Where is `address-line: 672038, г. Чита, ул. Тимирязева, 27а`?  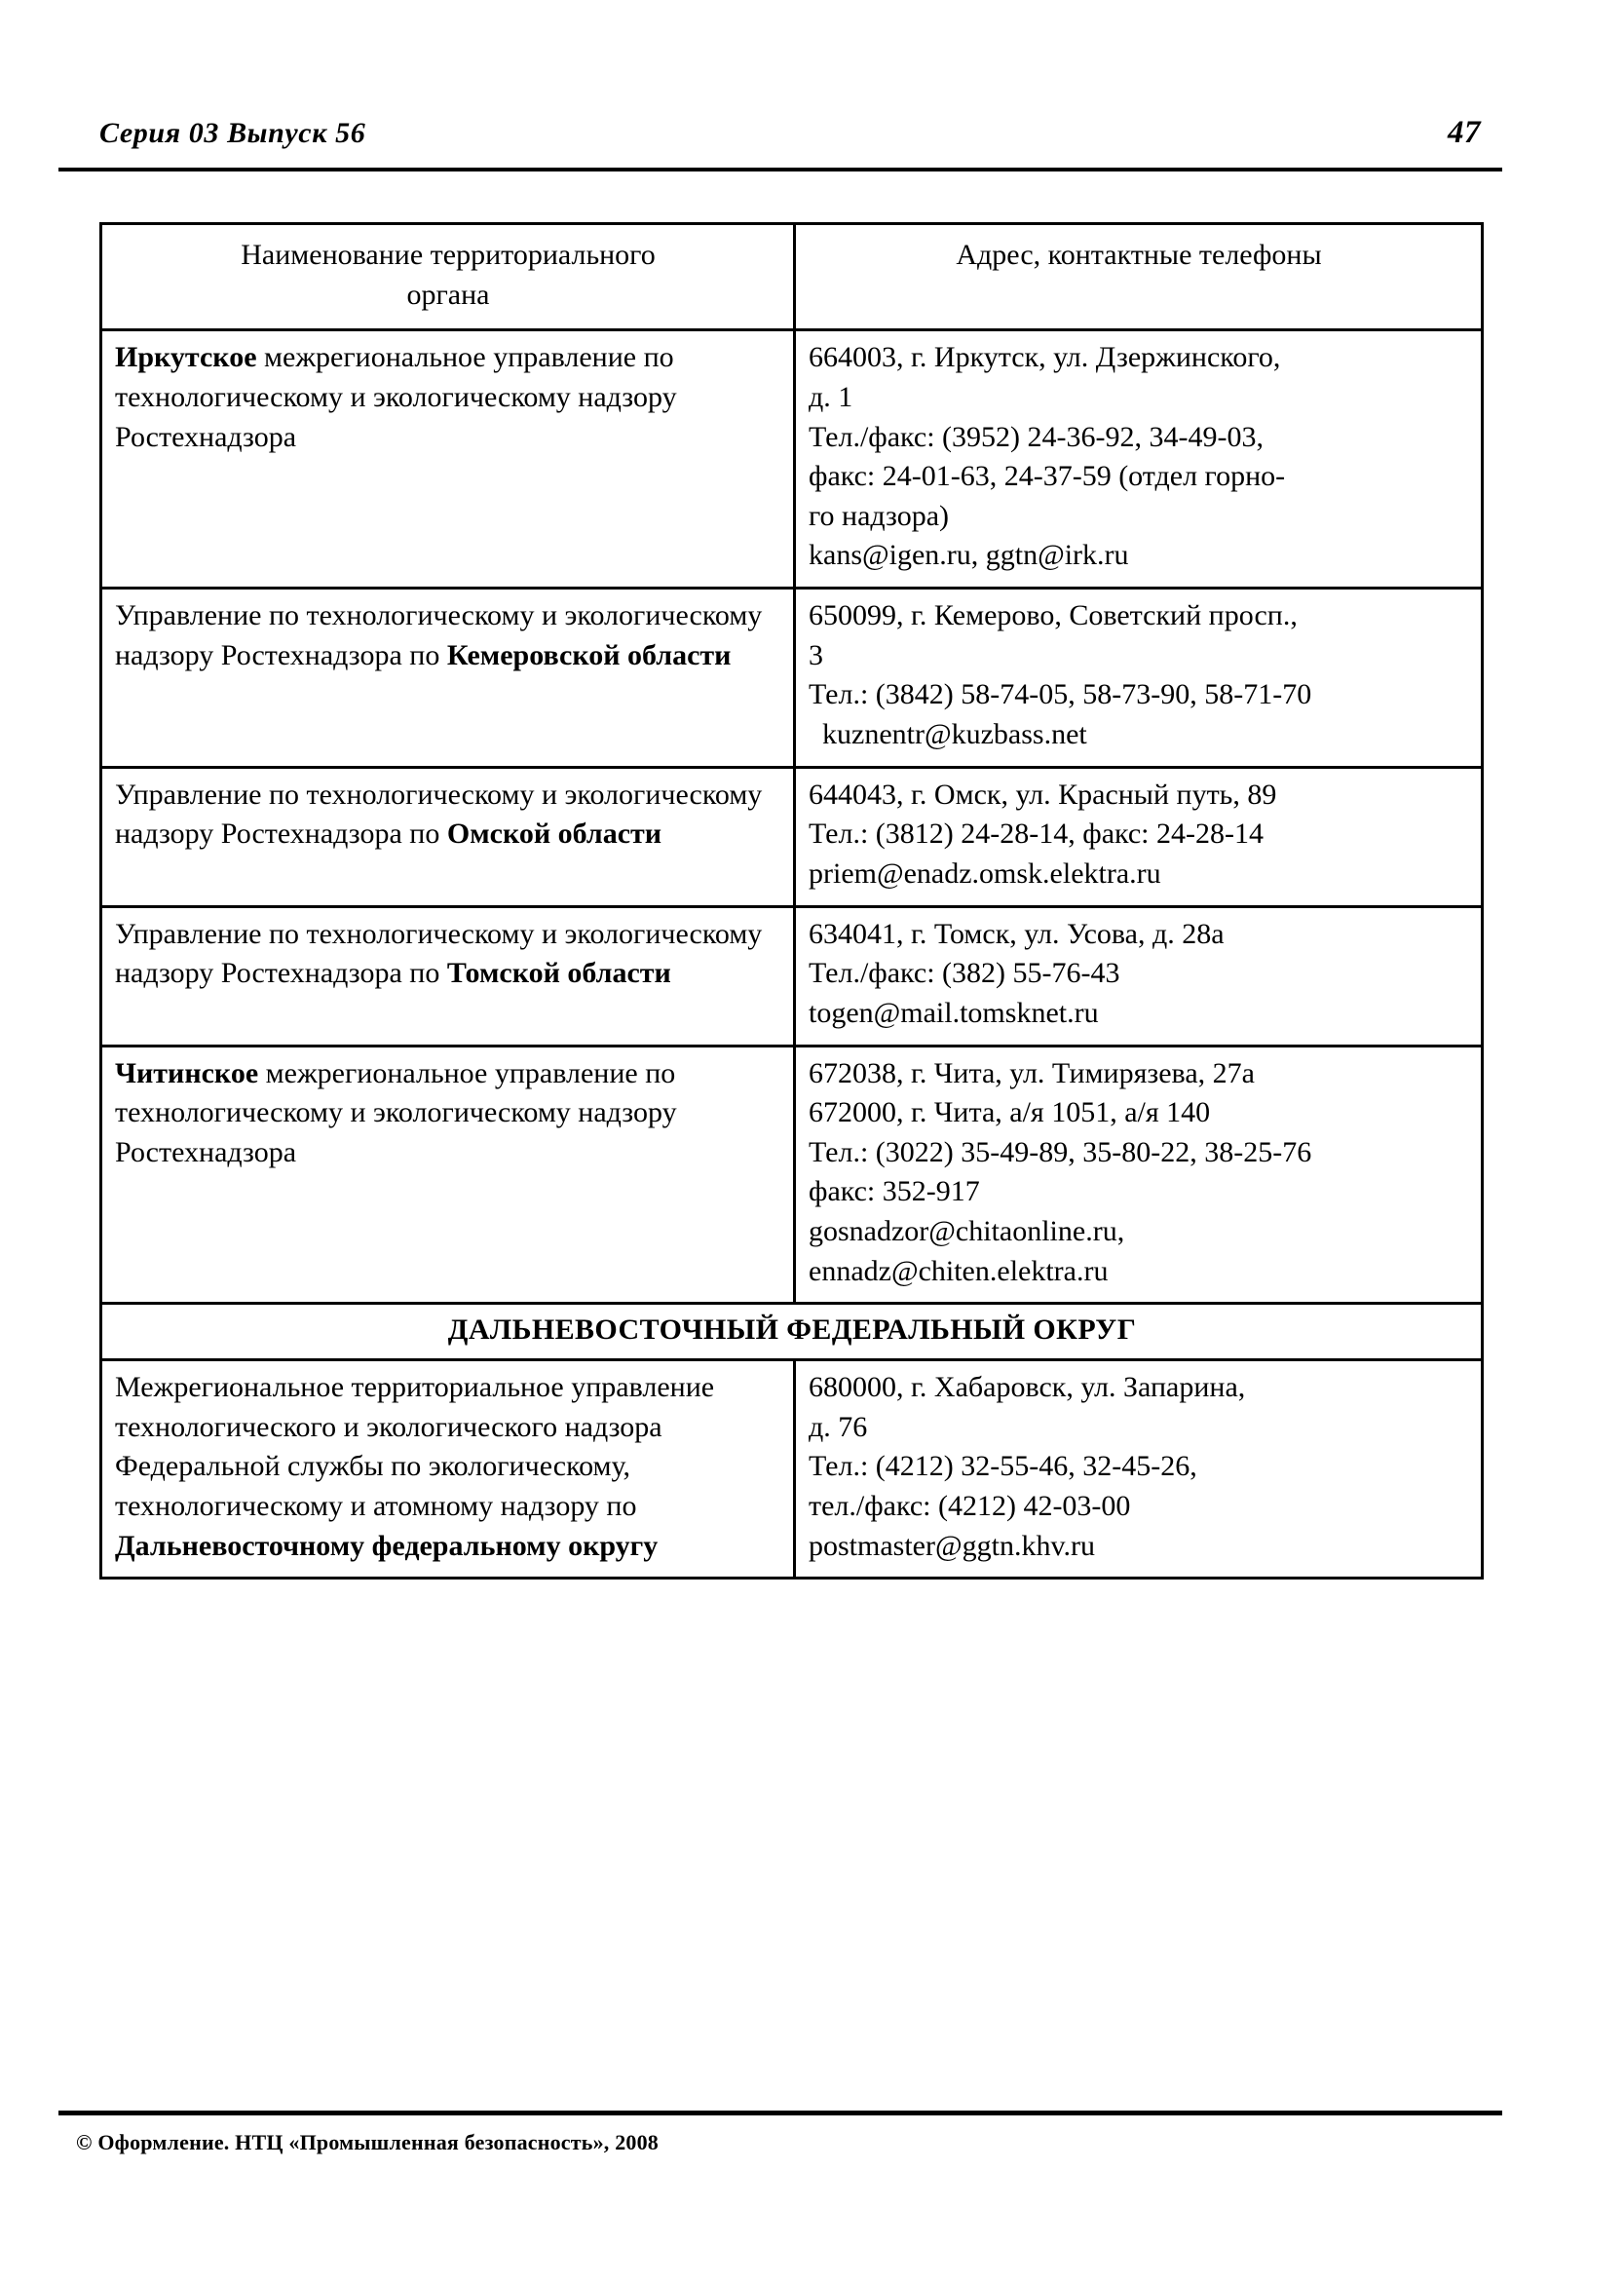 address-line: 672038, г. Чита, ул. Тимирязева, 27а is located at coordinates (1032, 1072).